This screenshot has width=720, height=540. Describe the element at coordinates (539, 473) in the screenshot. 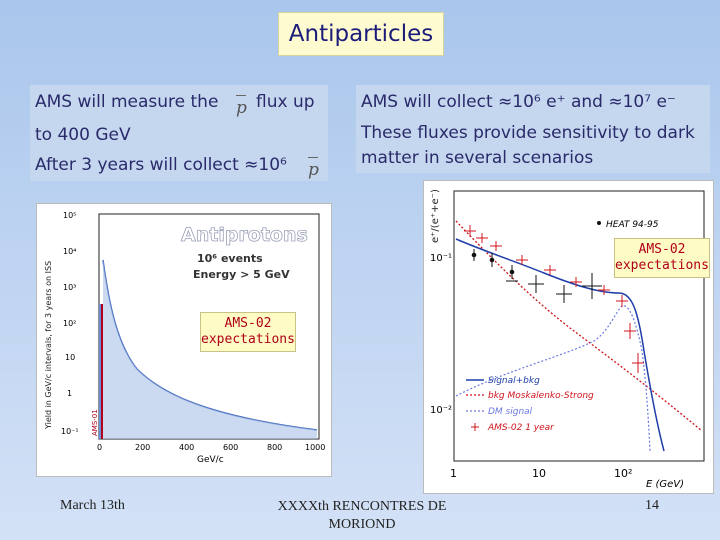

I see `right-xtick-1: 10` at that location.